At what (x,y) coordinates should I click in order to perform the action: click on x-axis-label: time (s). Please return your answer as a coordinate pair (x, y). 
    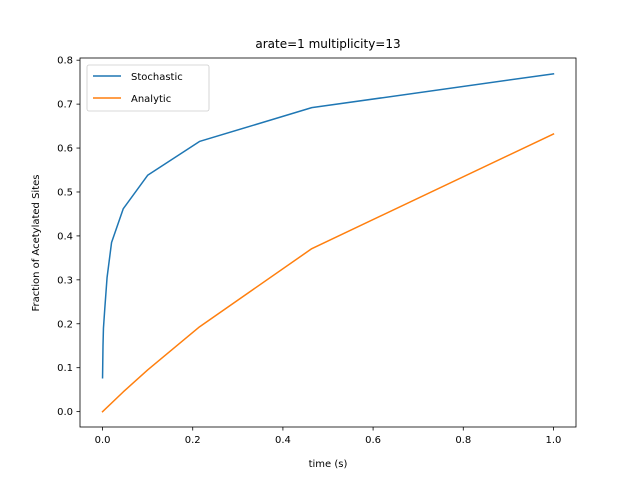
    Looking at the image, I should click on (328, 464).